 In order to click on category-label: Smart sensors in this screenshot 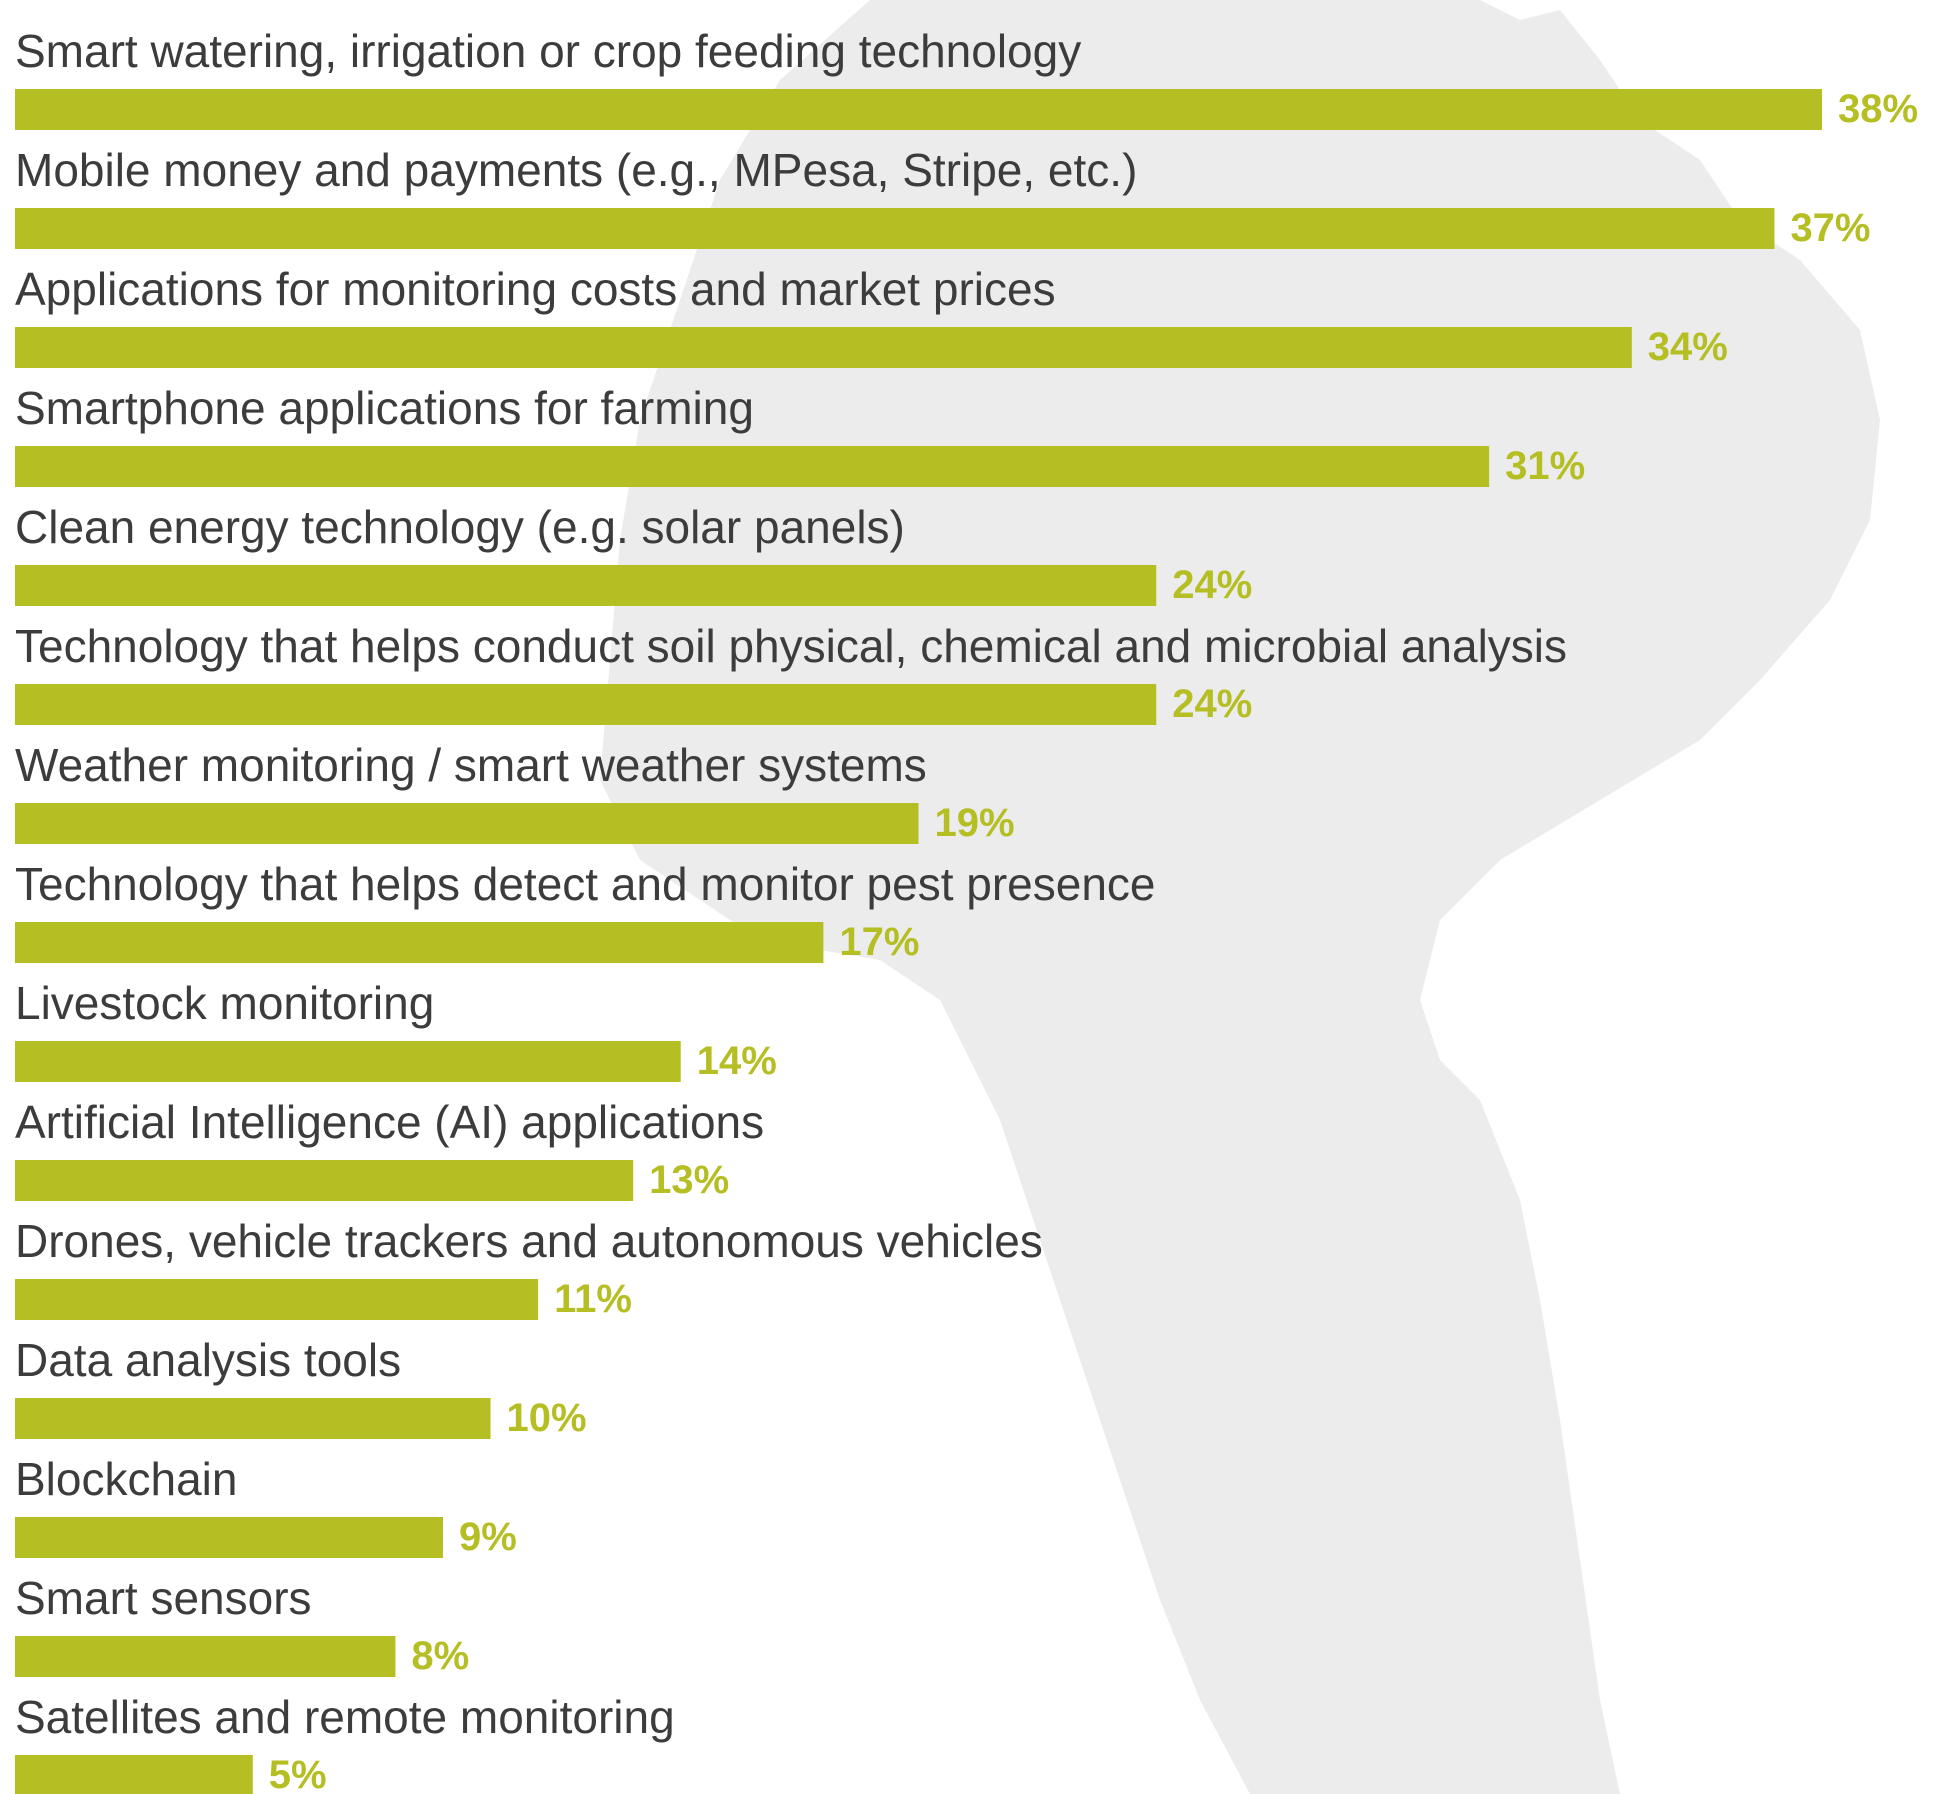, I will do `click(163, 1598)`.